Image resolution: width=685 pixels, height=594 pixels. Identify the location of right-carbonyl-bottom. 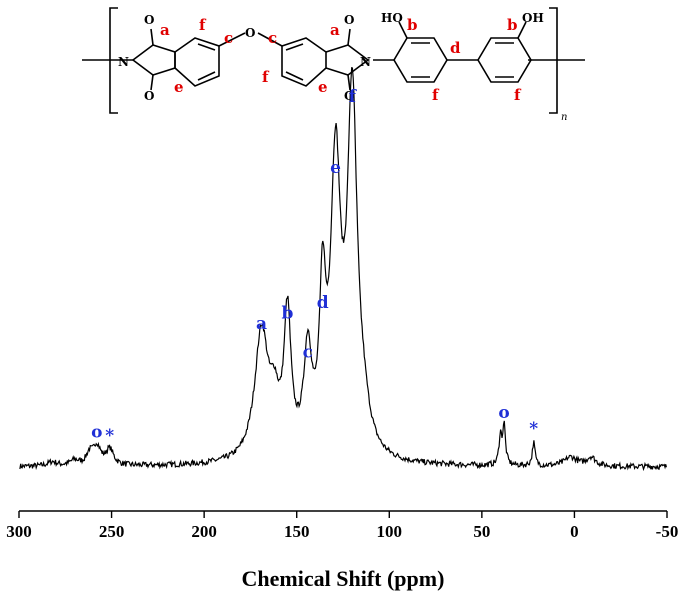
(349, 82).